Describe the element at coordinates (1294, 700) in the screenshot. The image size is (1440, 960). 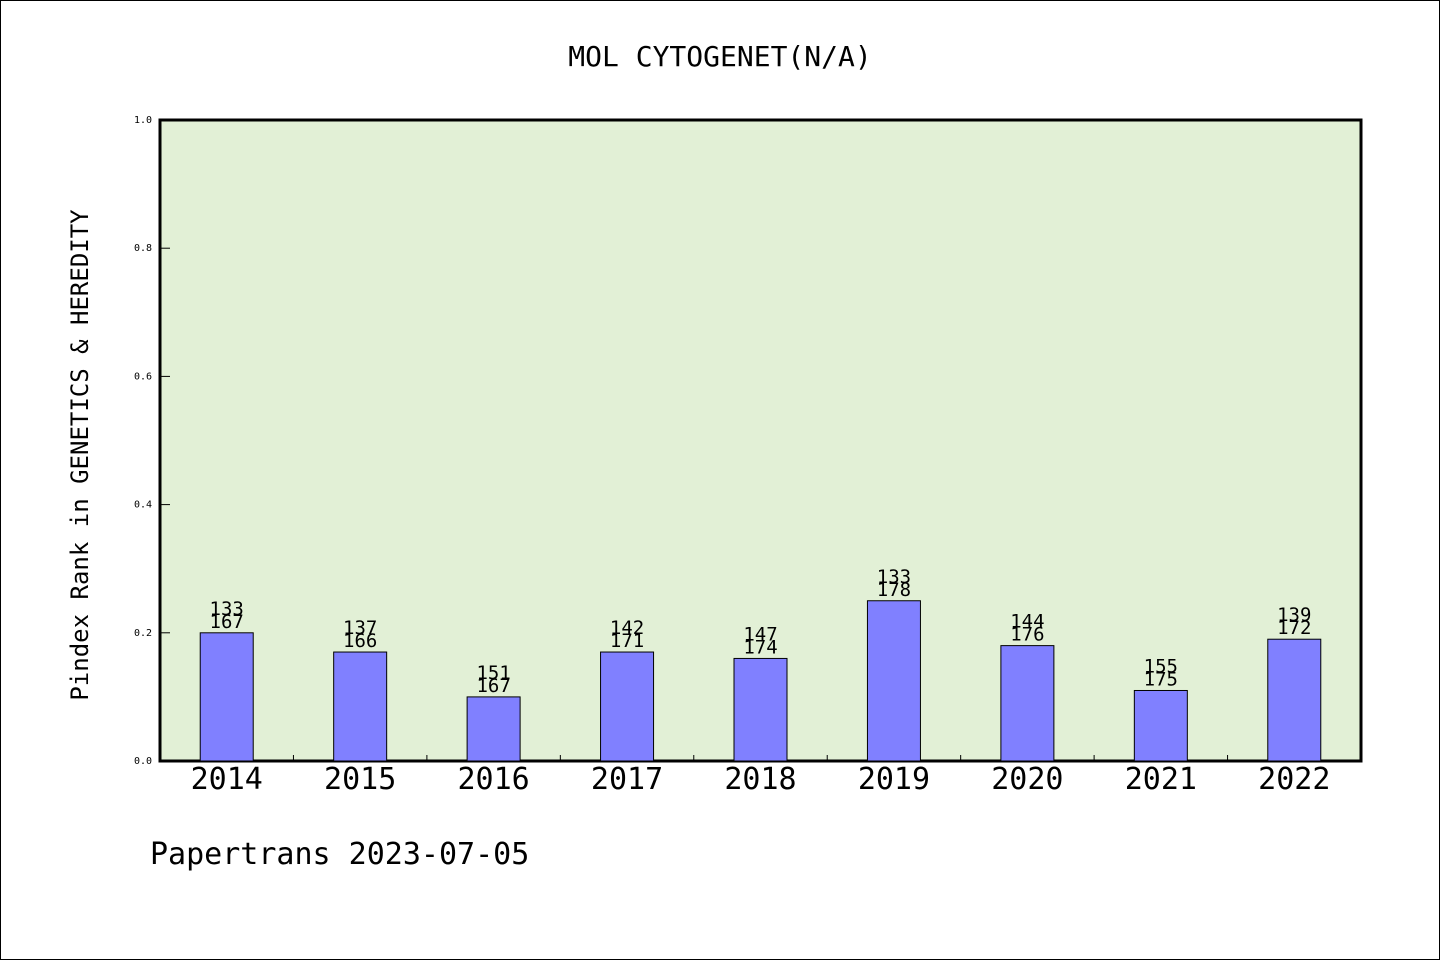
I see `bar-2022` at that location.